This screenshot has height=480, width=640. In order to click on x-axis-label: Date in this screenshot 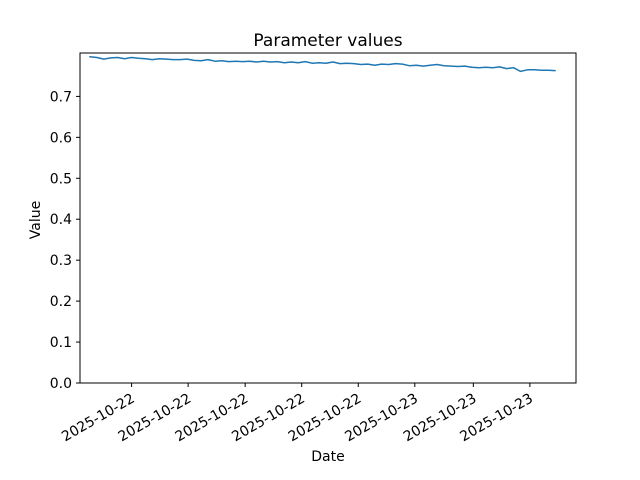, I will do `click(328, 457)`.